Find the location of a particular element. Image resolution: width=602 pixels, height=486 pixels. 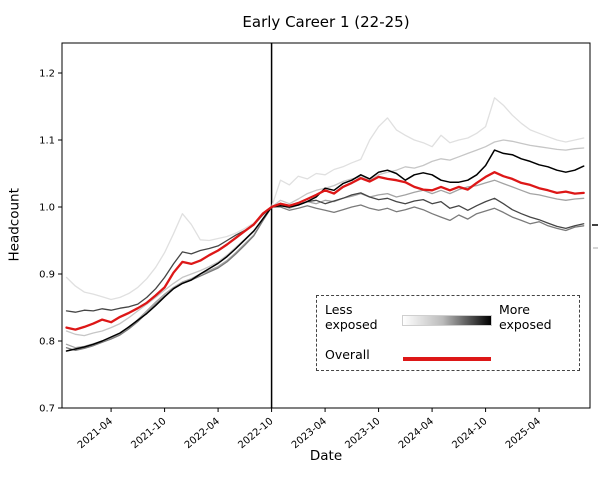

legend-overall-line-swatch is located at coordinates (447, 359).